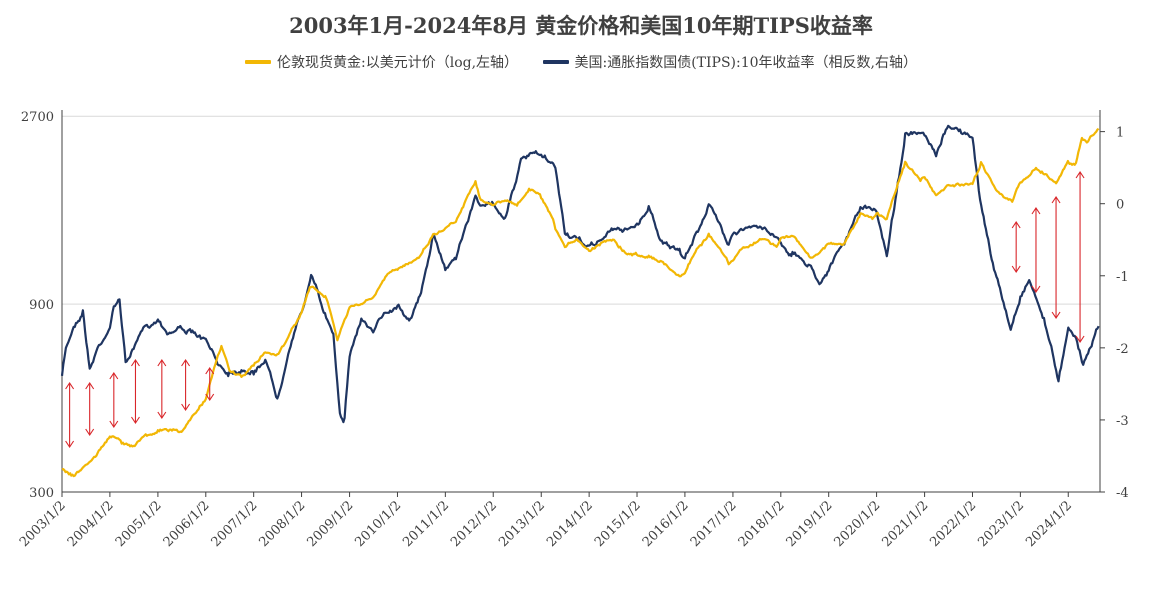 The width and height of the screenshot is (1162, 600). What do you see at coordinates (581, 25) in the screenshot?
I see `chart-title: 2003年1月-2024年8月 黄金价格和美国10年期TIPS收益率` at bounding box center [581, 25].